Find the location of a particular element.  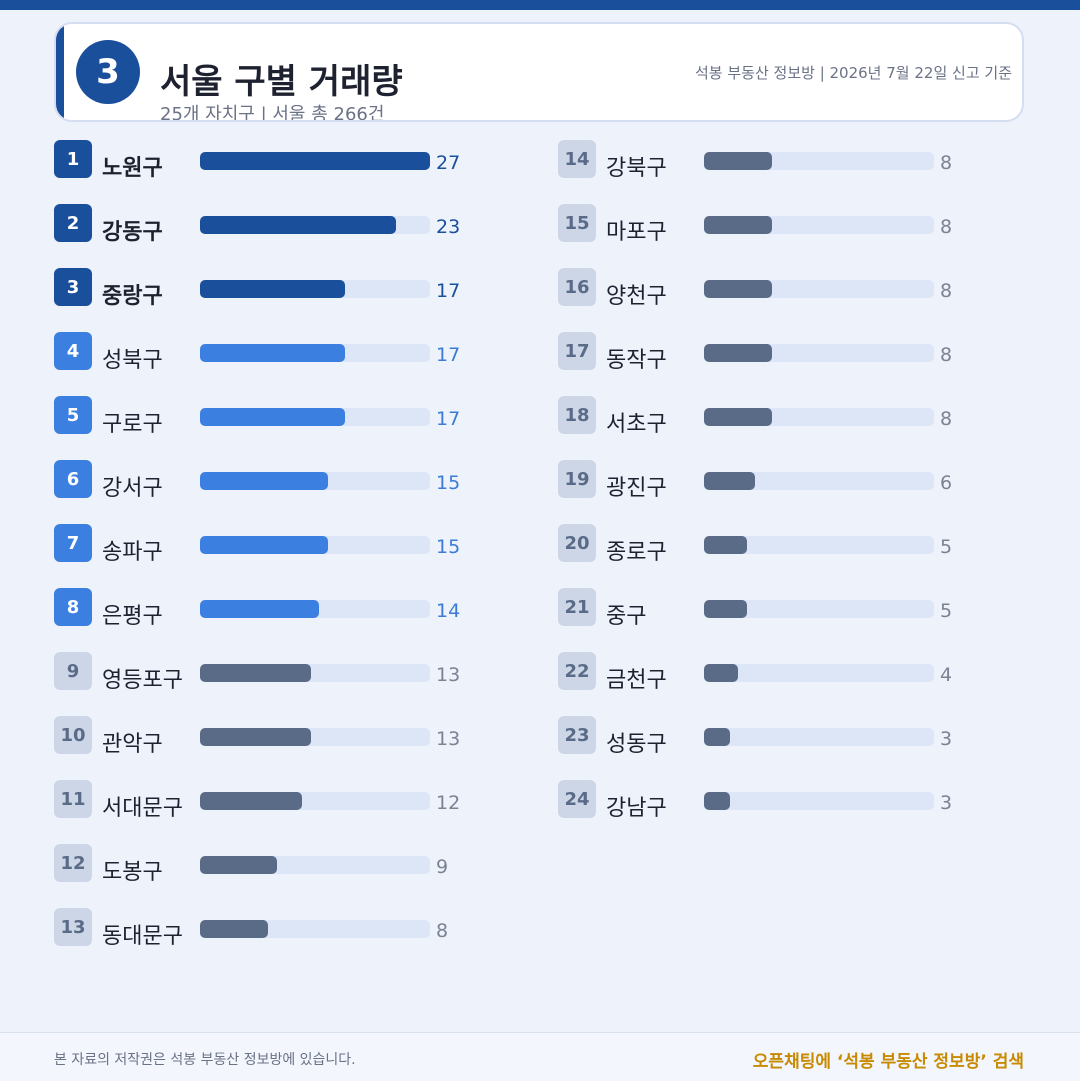

rank-badge: 2 is located at coordinates (73, 223).